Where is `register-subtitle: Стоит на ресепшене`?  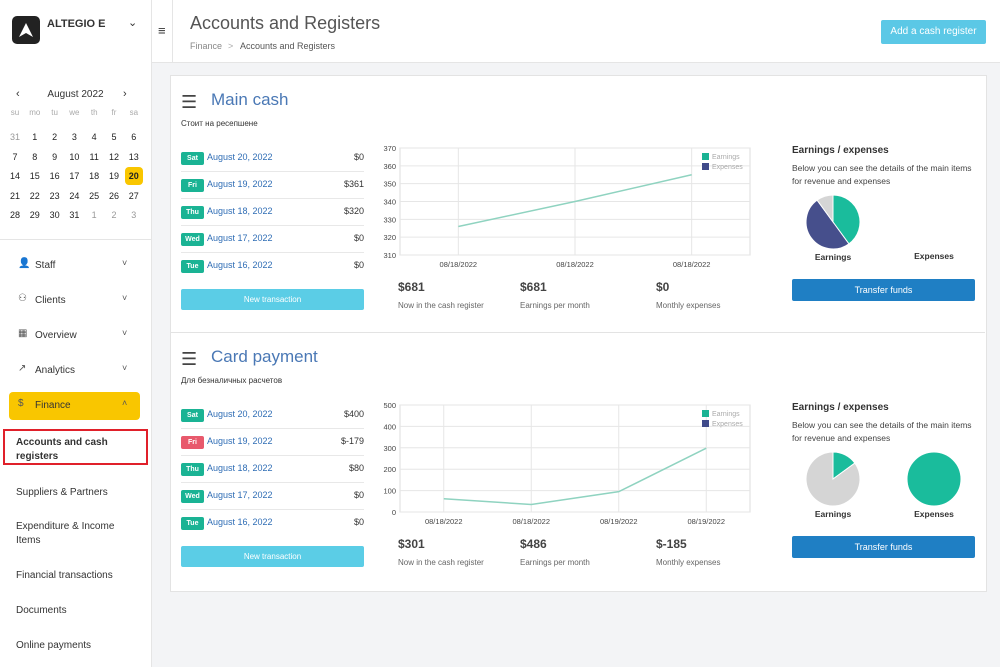 register-subtitle: Стоит на ресепшене is located at coordinates (219, 123).